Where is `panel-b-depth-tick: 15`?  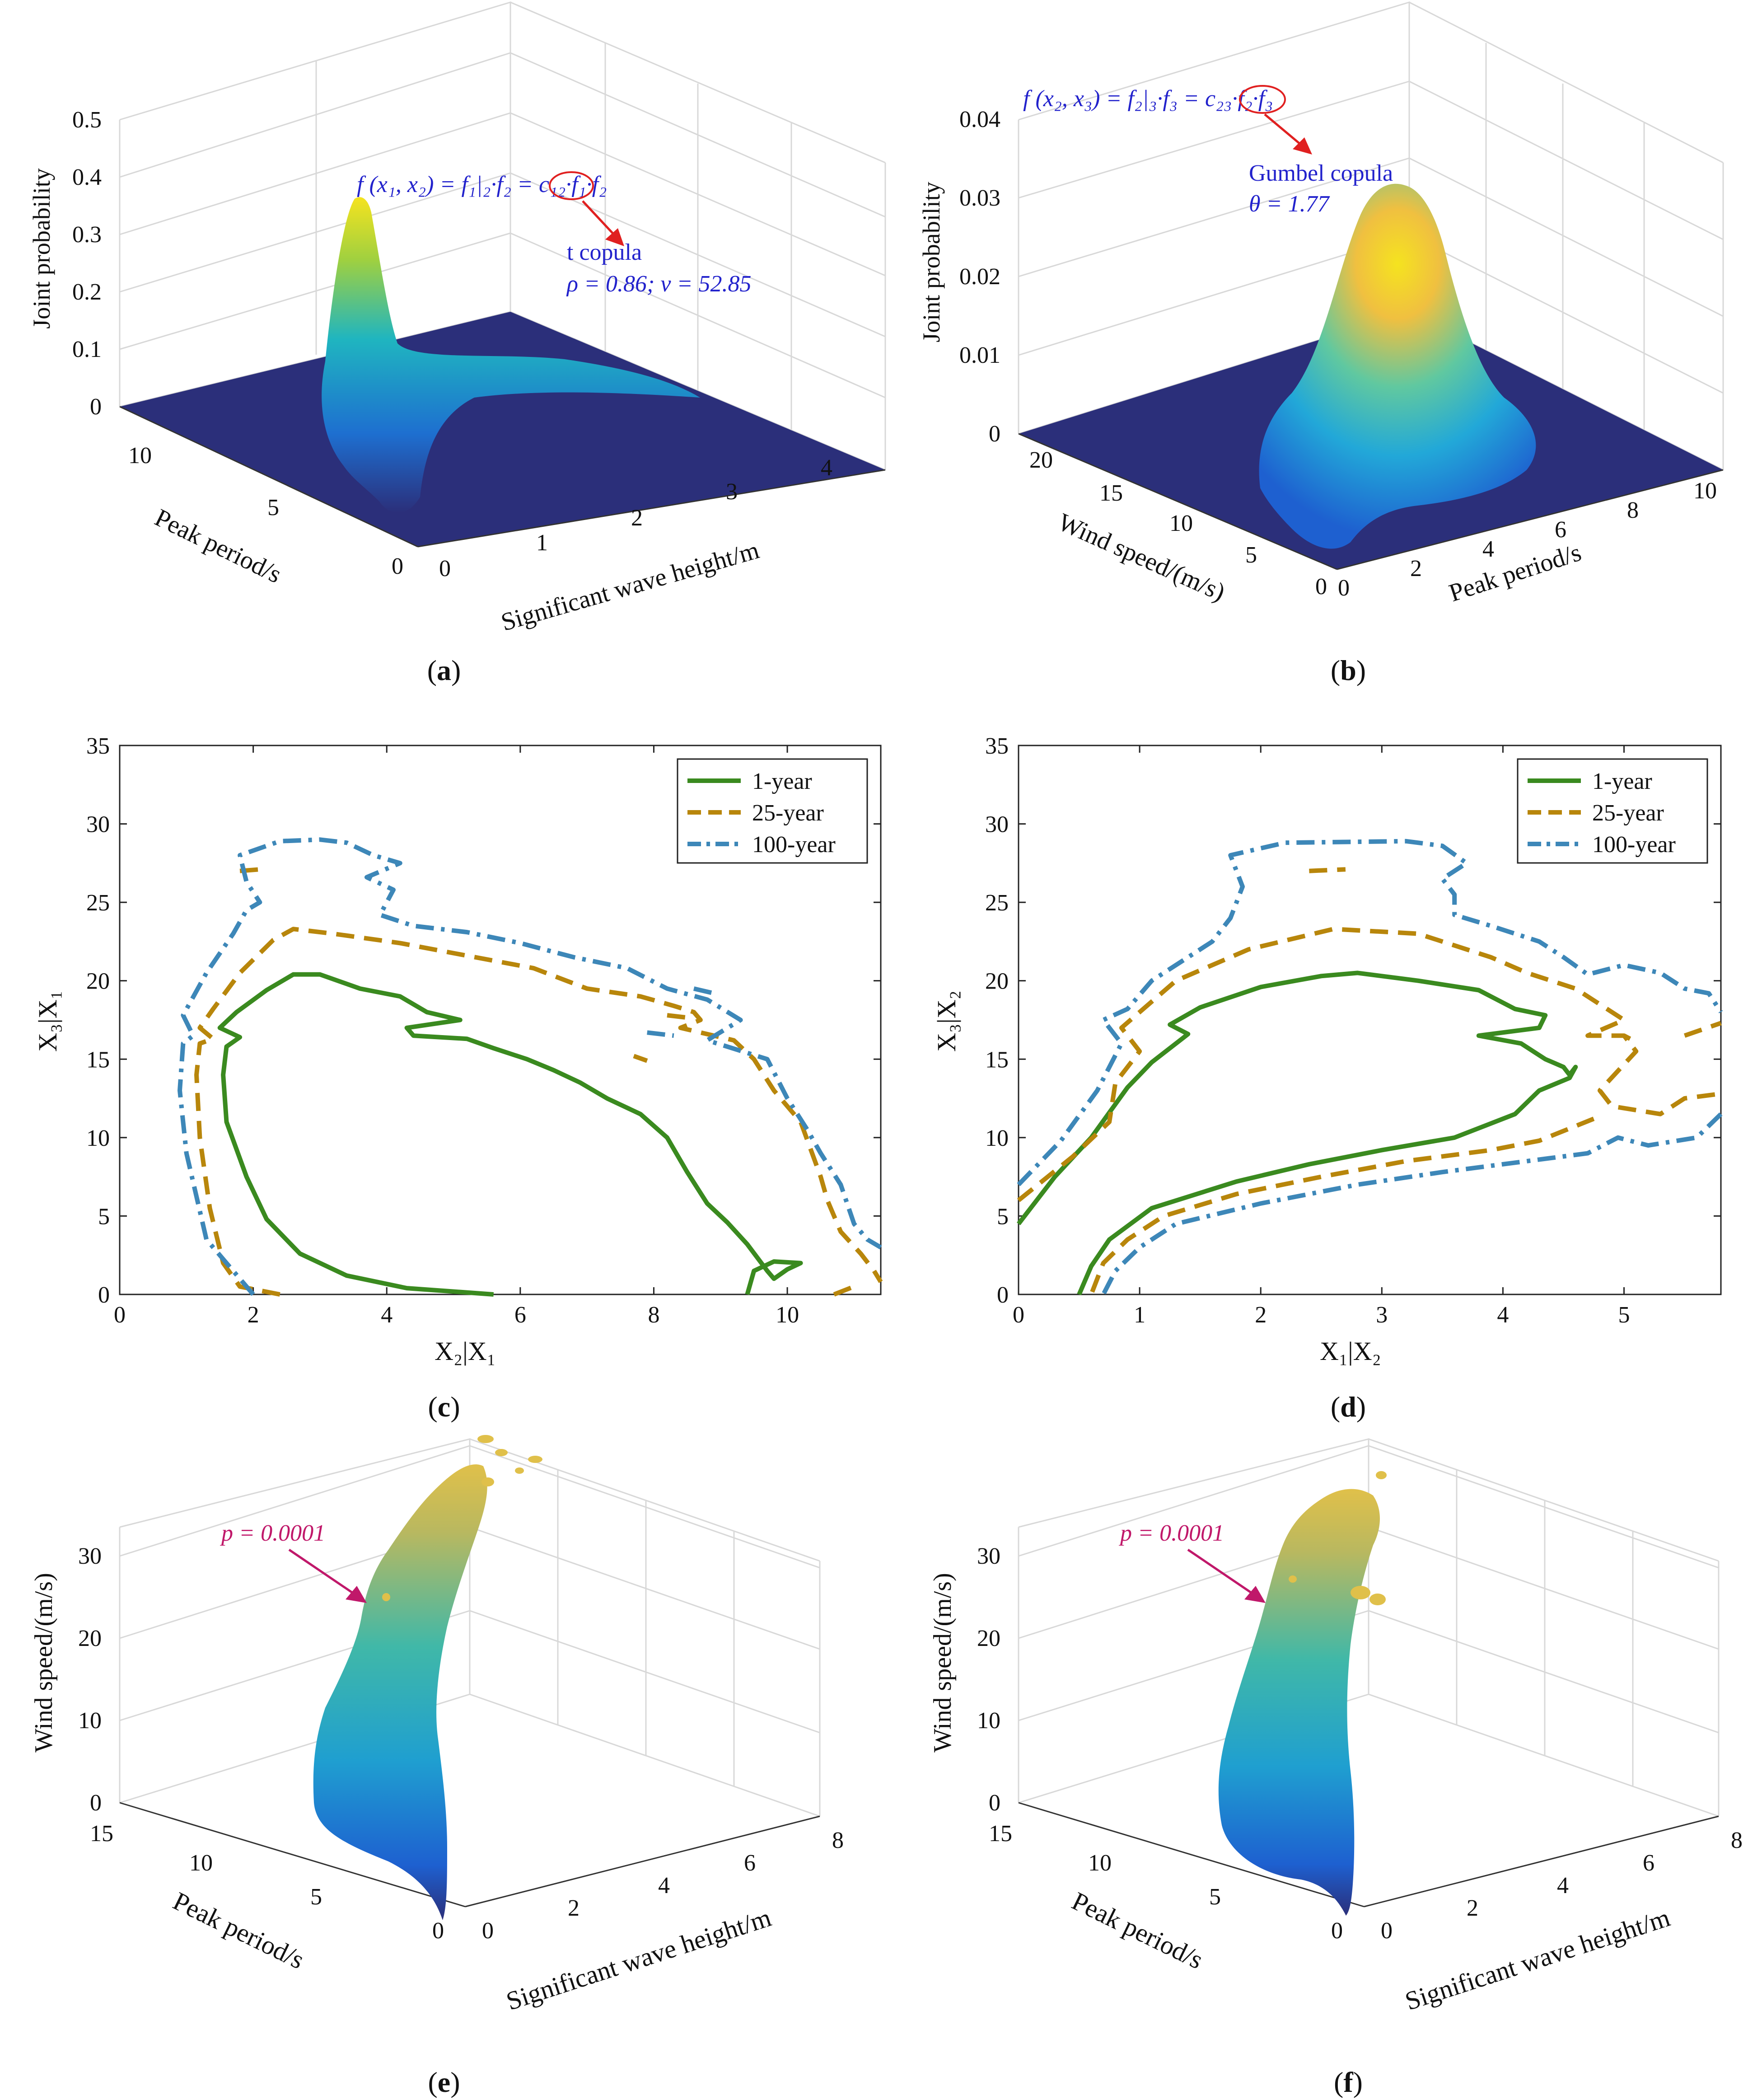
panel-b-depth-tick: 15 is located at coordinates (1111, 493).